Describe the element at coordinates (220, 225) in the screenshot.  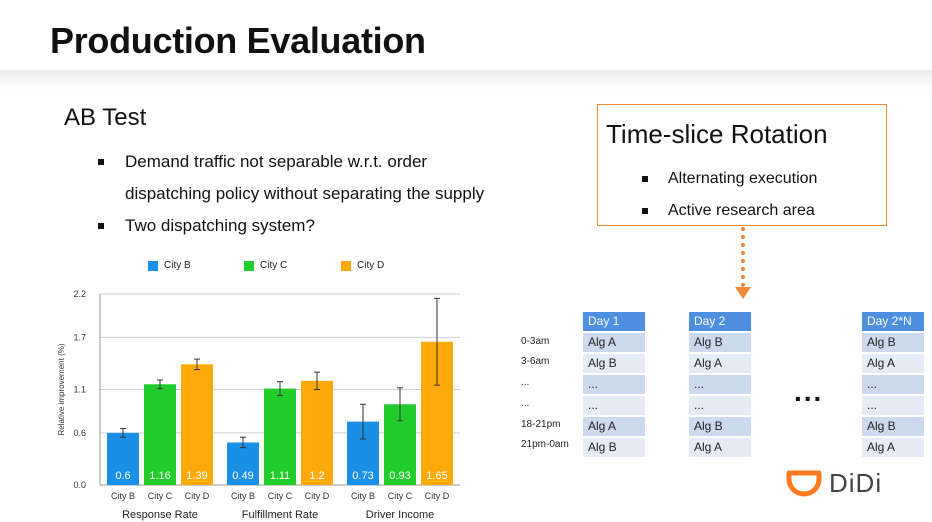
I see `ab-bullet-2-text: Two dispatching system?` at that location.